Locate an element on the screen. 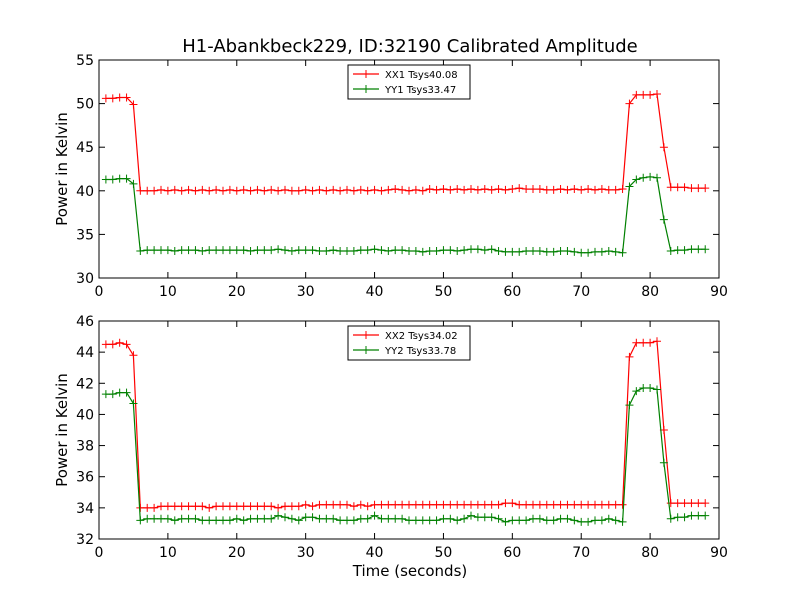  y-axis-label: Power in Kelvin is located at coordinates (62, 169).